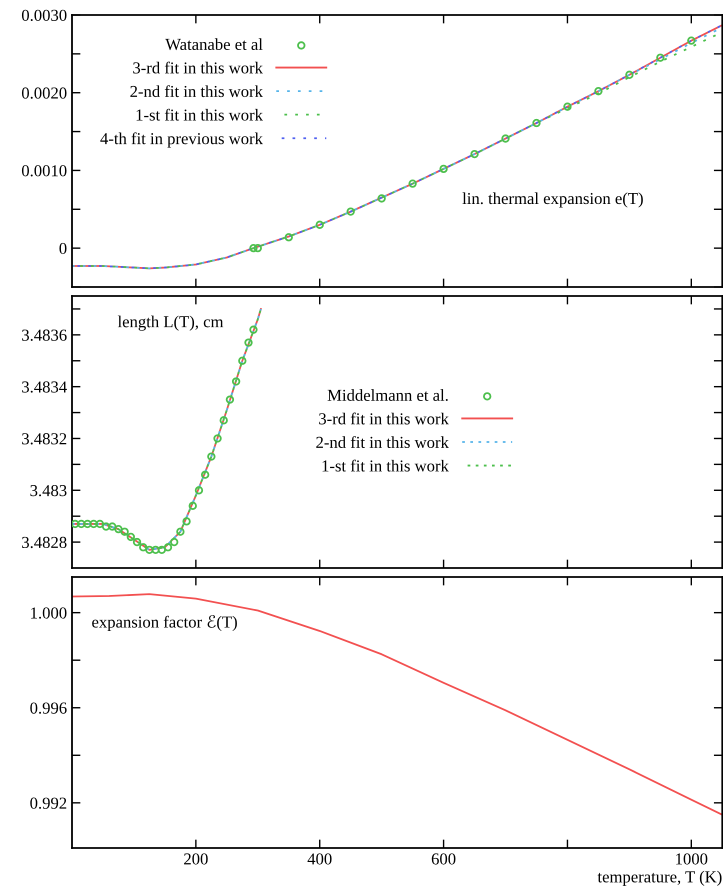  I want to click on y-tick-label: 3.4832, so click(44, 438).